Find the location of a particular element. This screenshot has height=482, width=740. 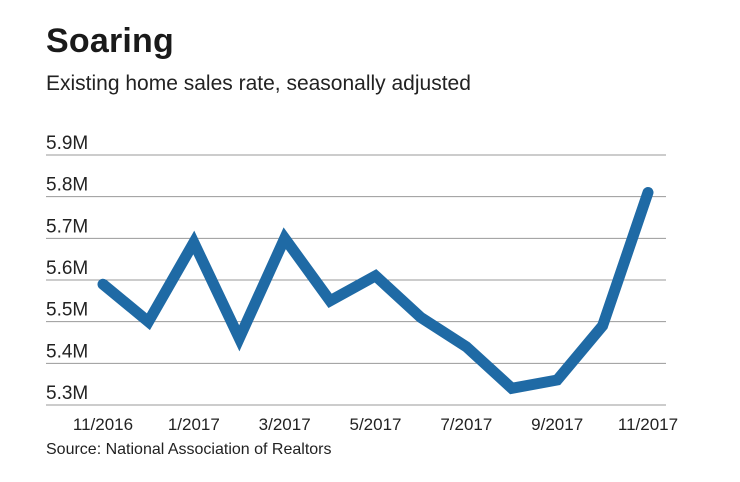

x-tick-label: 11/2017 is located at coordinates (648, 424).